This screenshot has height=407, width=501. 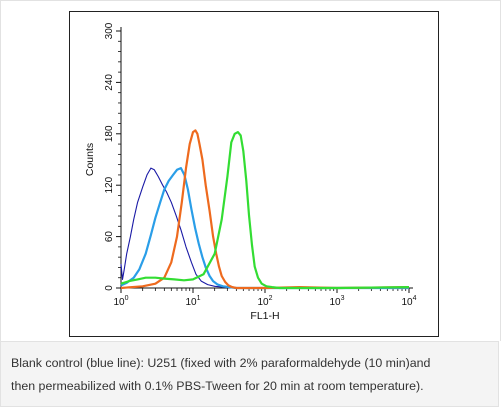 I want to click on y-tick-label: 240, so click(x=109, y=82).